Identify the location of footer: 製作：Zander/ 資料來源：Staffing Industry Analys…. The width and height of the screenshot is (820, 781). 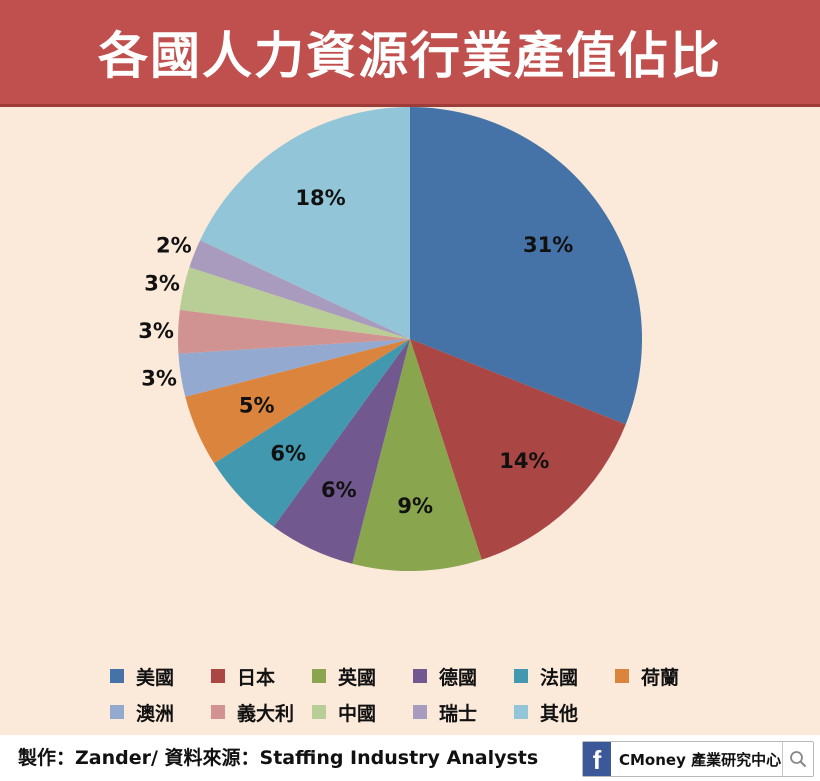
(410, 758).